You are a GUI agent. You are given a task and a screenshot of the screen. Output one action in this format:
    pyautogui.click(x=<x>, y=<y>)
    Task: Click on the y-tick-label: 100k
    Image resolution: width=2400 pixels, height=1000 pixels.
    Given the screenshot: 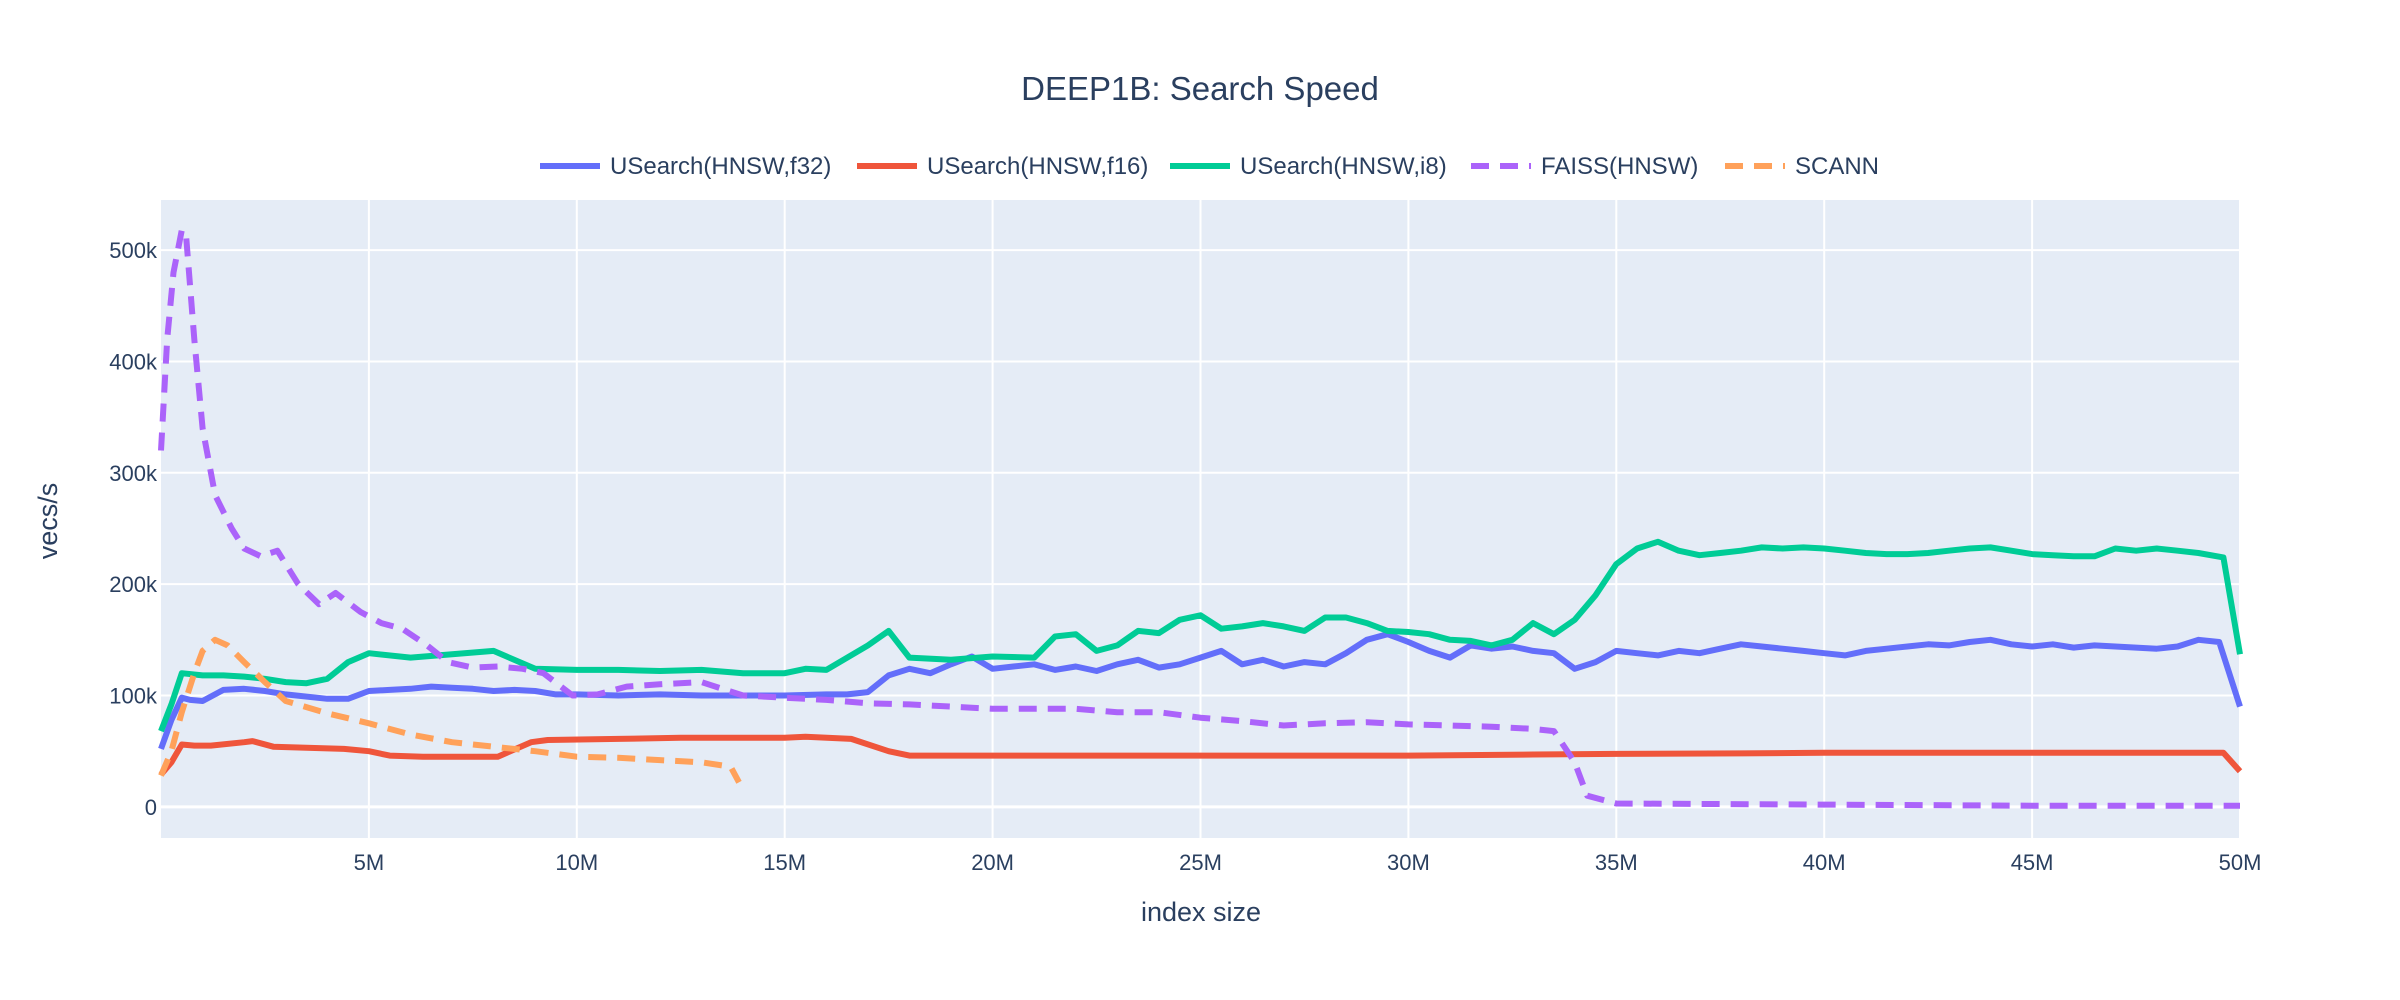 What is the action you would take?
    pyautogui.click(x=133, y=695)
    